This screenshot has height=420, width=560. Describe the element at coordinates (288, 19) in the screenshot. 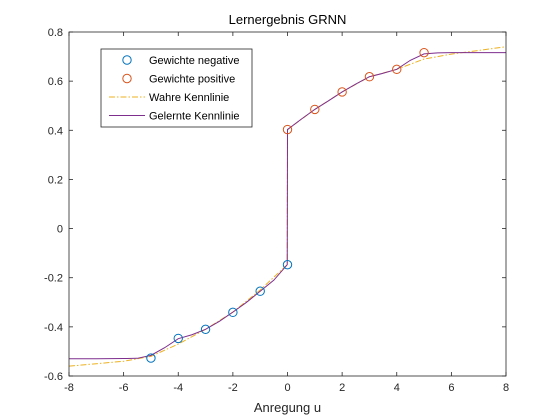

I see `chart-title: Lernergebnis GRNN` at that location.